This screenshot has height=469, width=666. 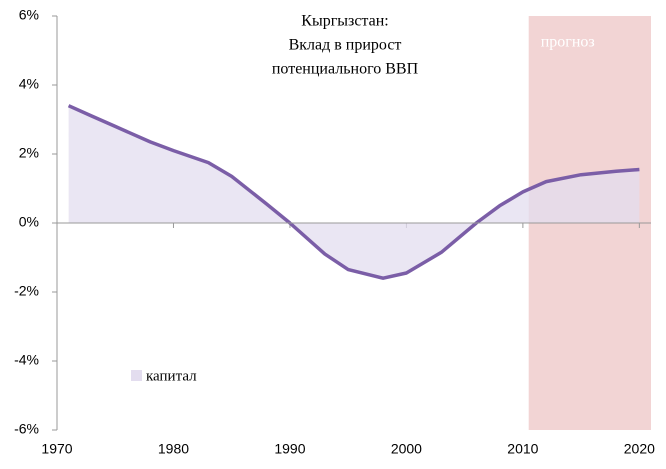 I want to click on y-tick-label: -4%, so click(x=26, y=360).